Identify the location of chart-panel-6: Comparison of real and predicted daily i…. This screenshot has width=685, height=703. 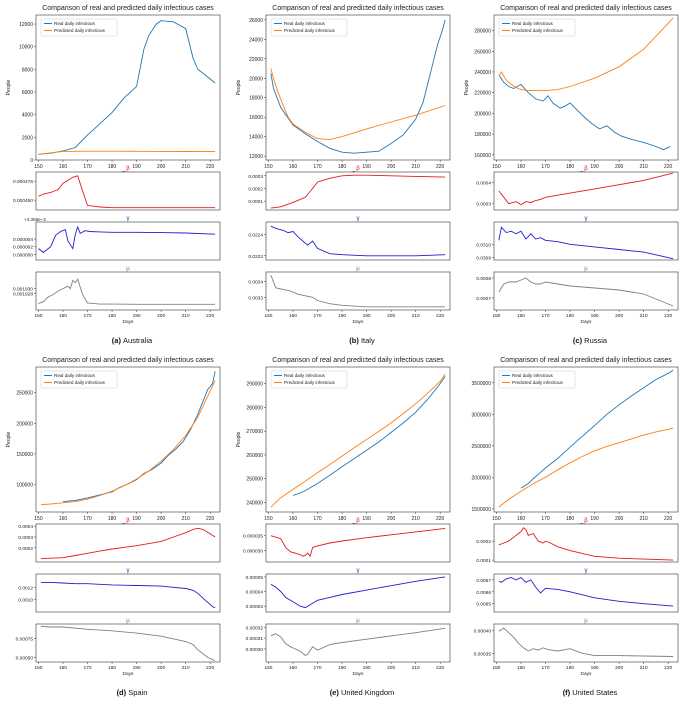
(575, 527).